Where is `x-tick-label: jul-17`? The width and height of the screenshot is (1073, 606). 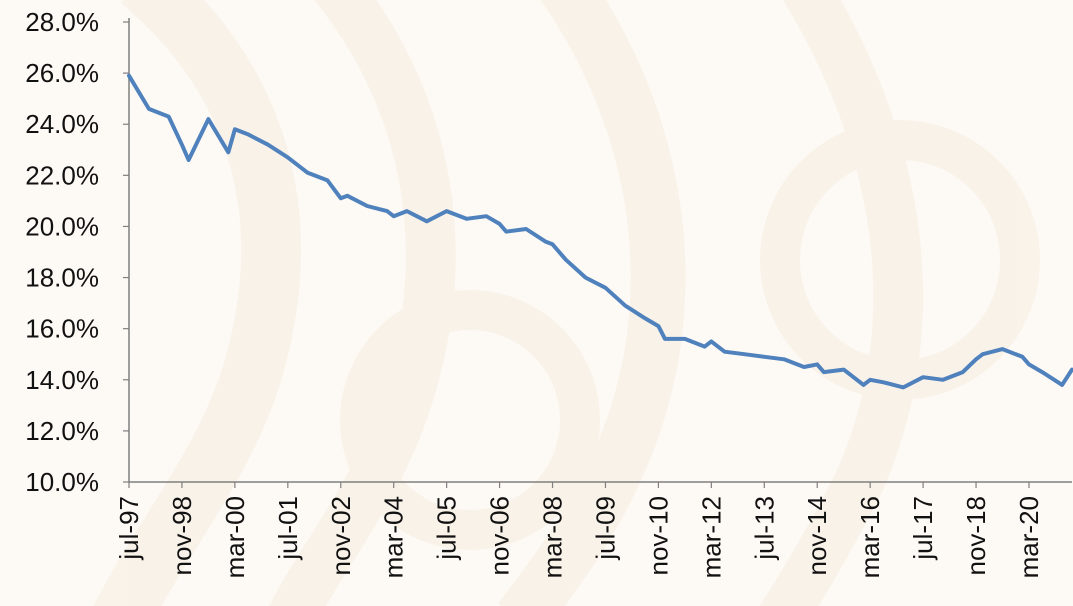 x-tick-label: jul-17 is located at coordinates (923, 528).